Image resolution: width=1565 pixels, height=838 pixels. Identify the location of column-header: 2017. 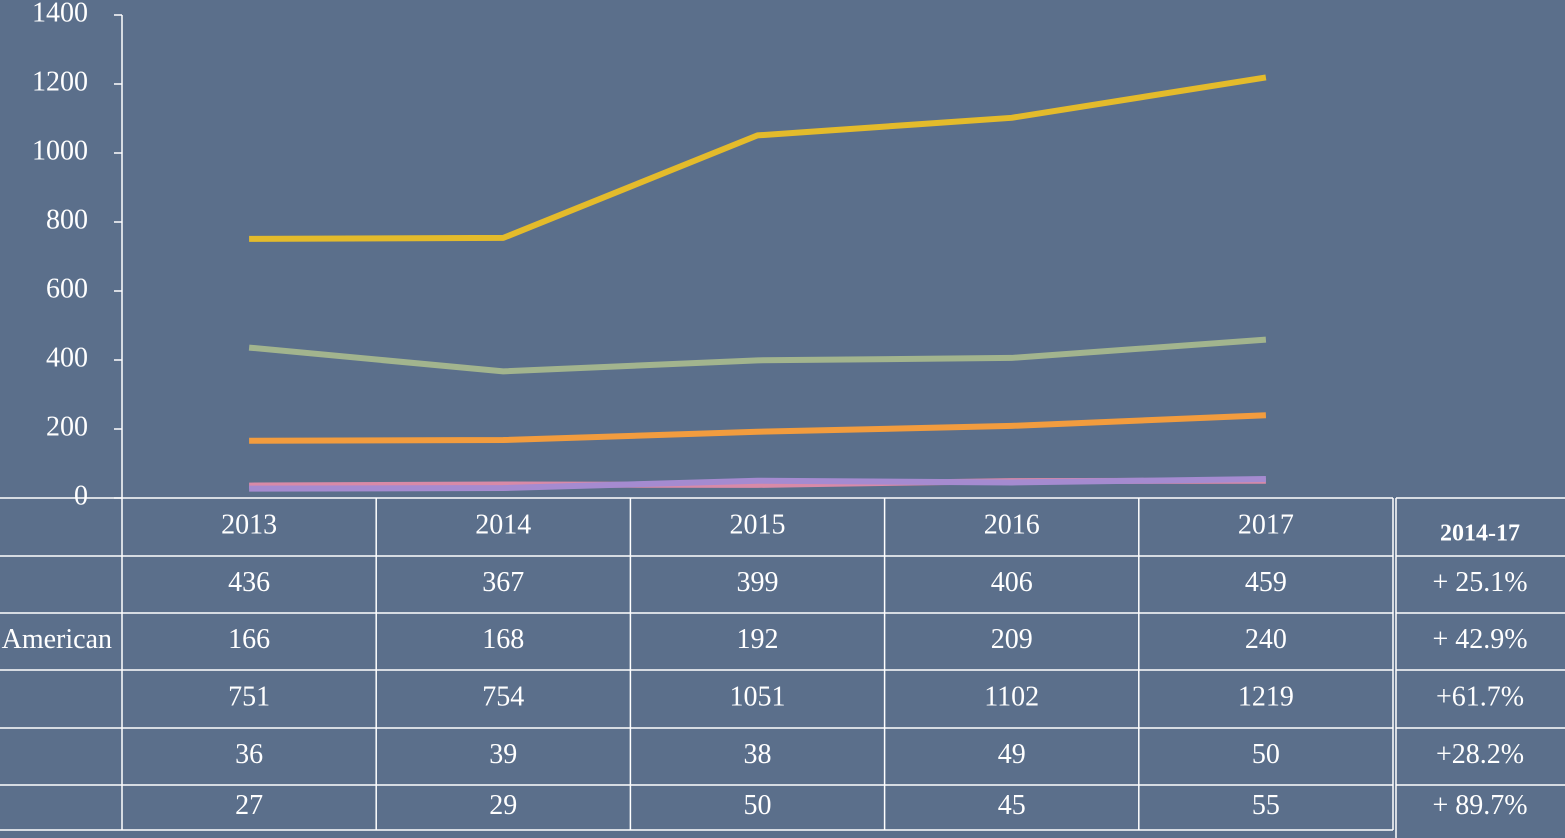
(1266, 524).